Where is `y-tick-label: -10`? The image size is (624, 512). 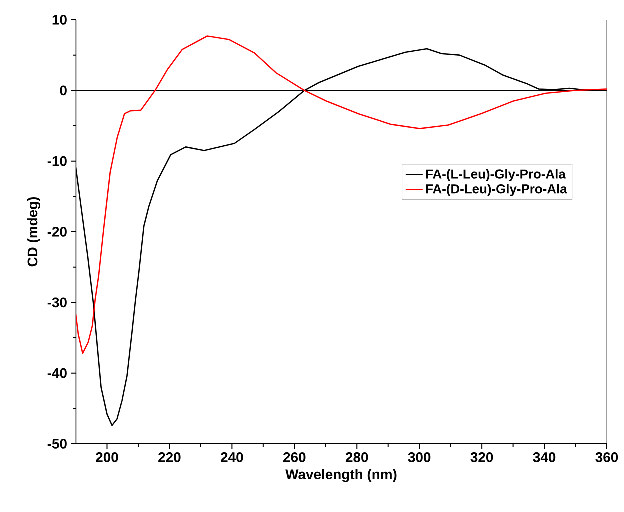 y-tick-label: -10 is located at coordinates (57, 161).